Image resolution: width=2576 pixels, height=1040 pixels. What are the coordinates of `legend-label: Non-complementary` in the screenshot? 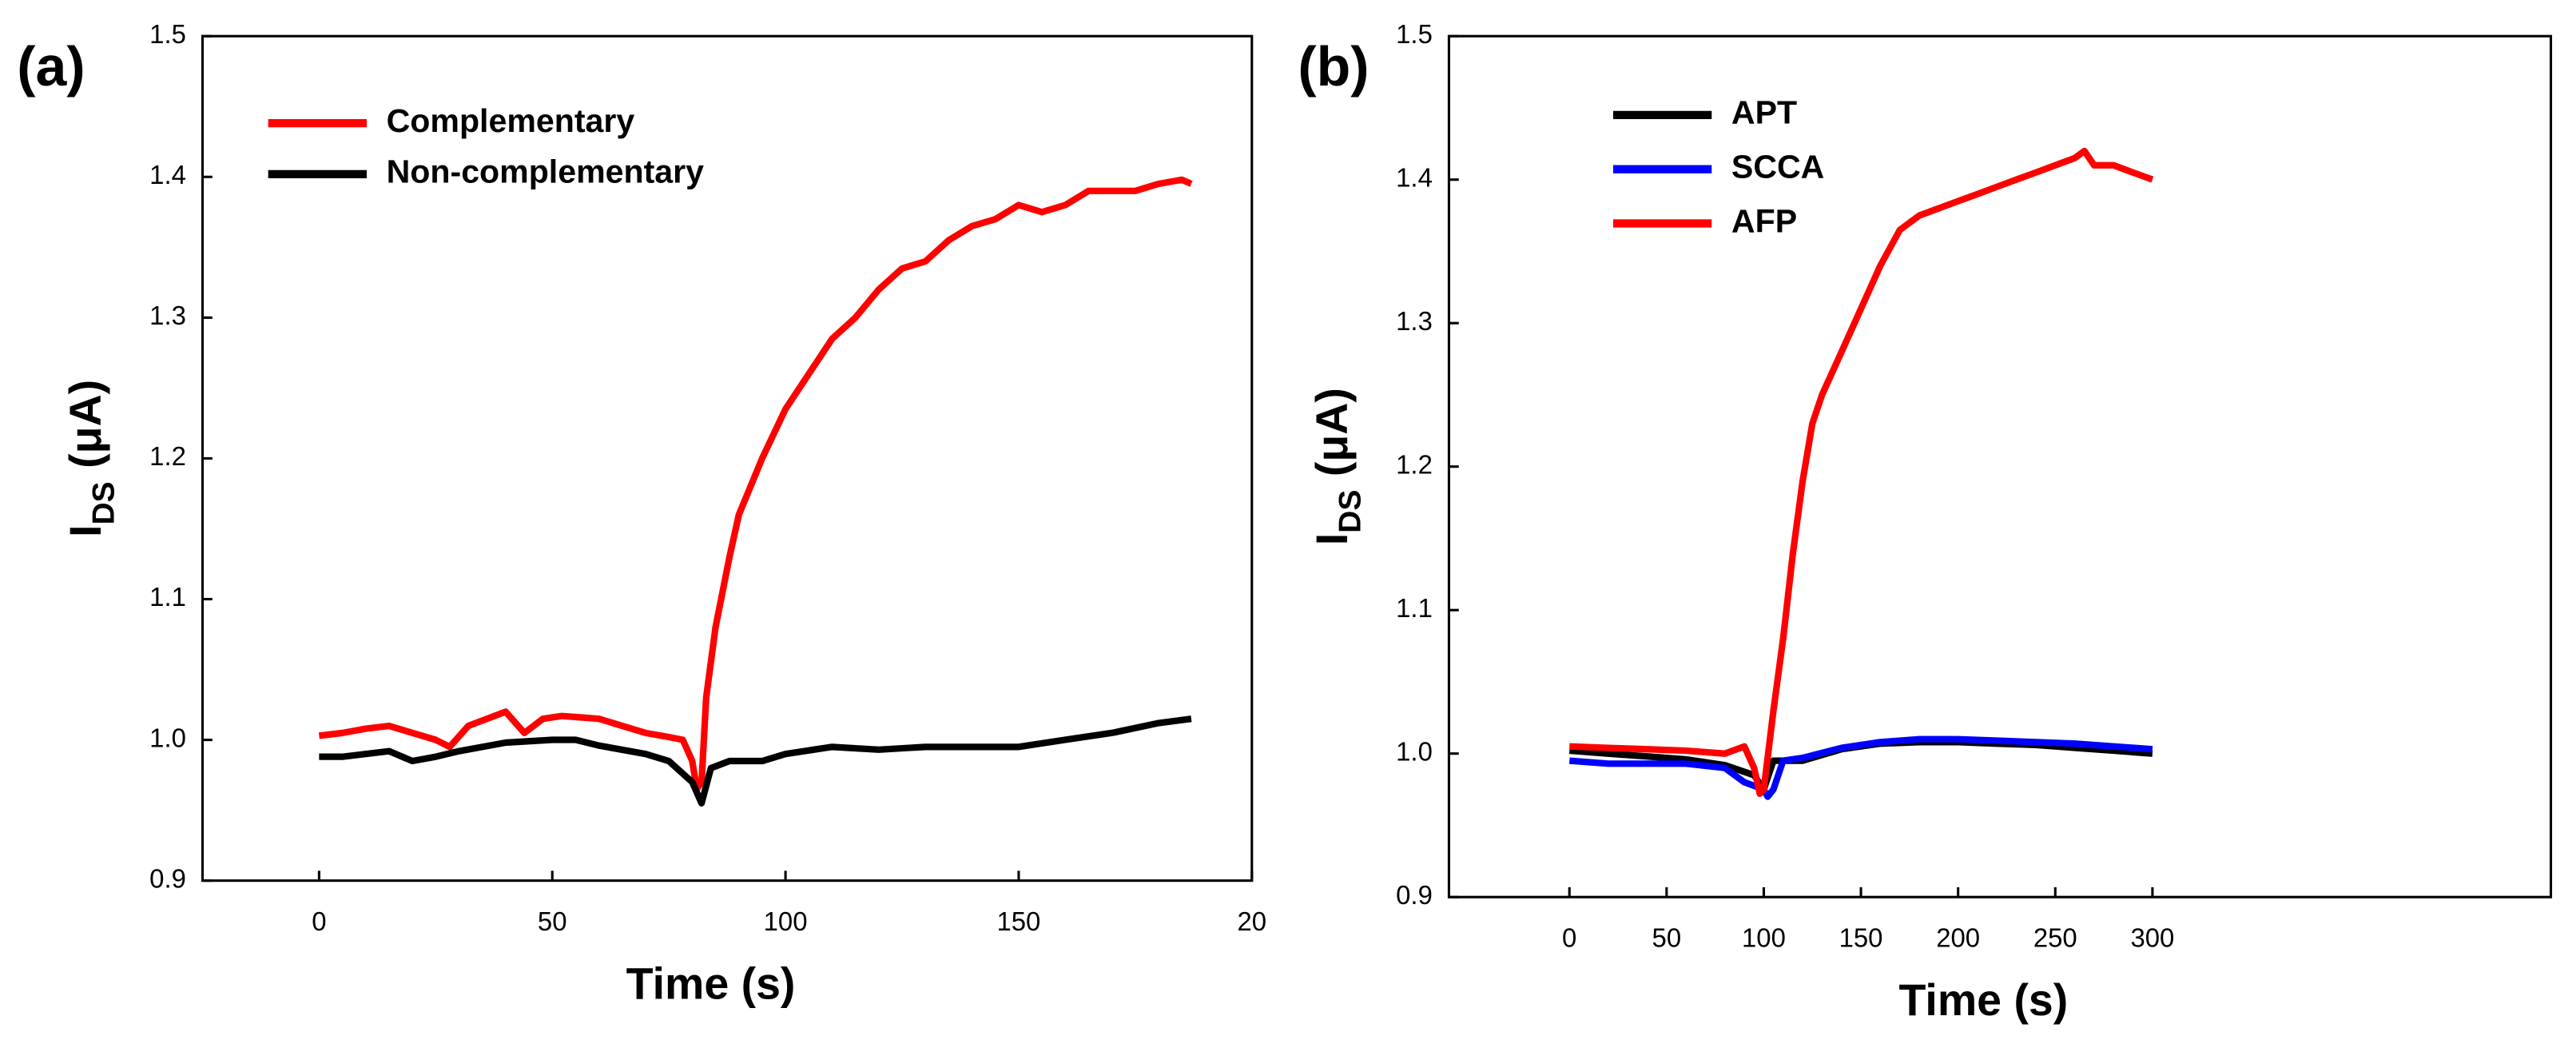 It's located at (545, 171).